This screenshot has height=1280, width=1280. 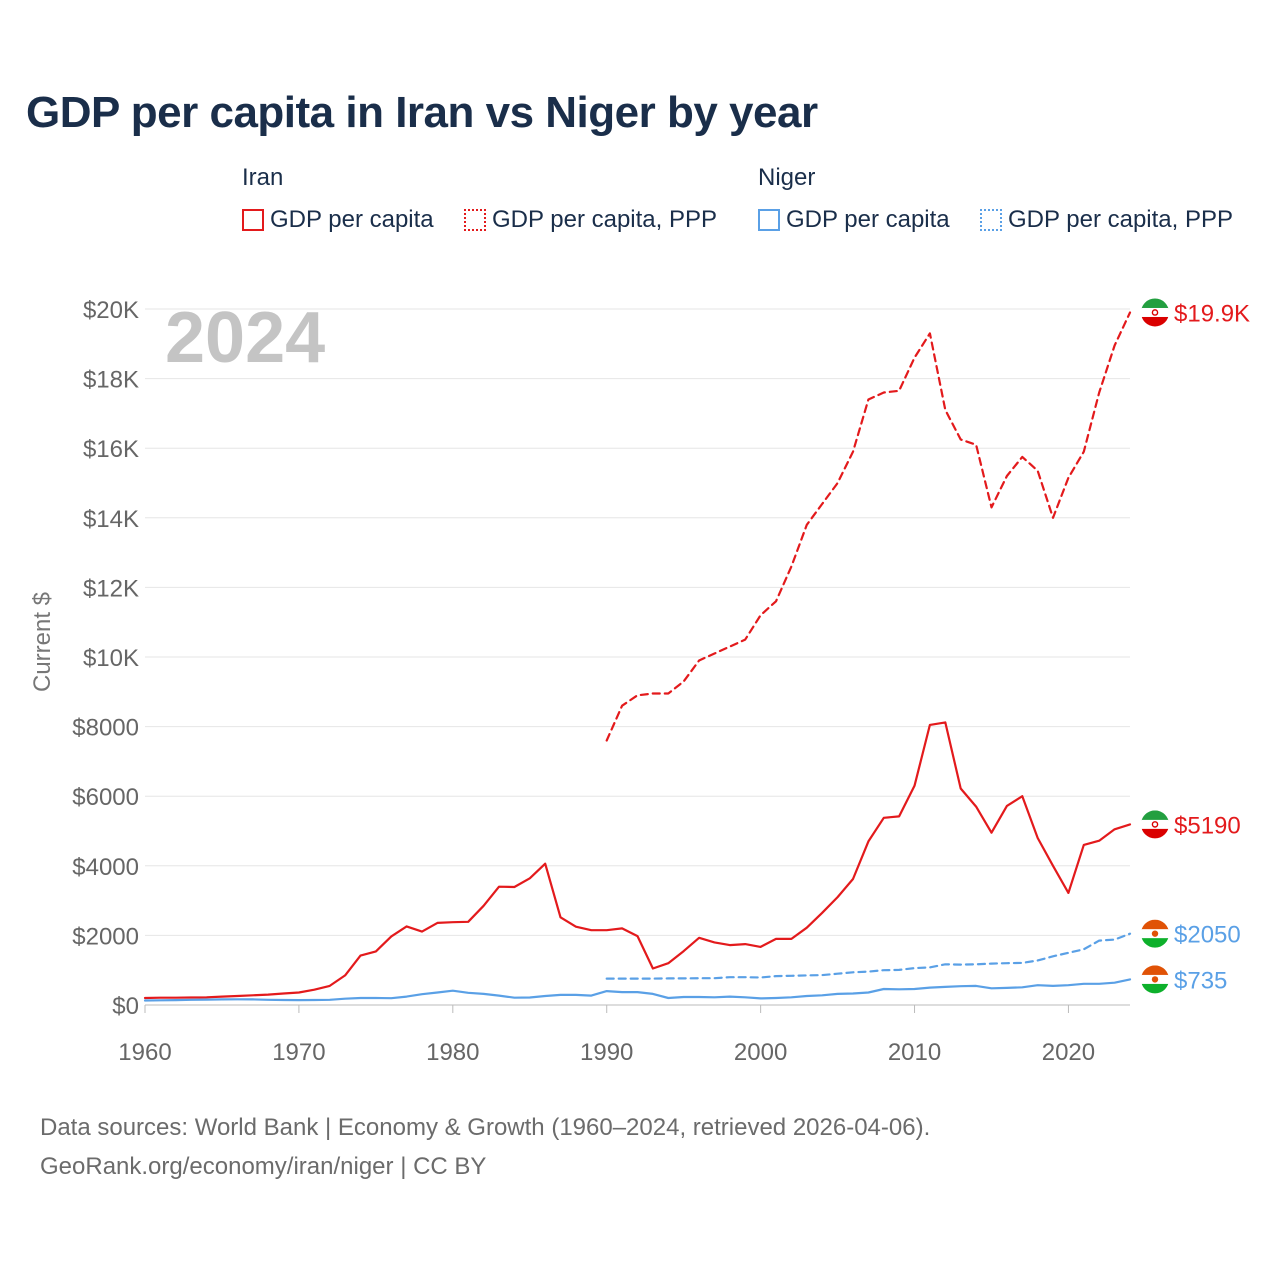 I want to click on legend-swatch-solid-red, so click(x=253, y=220).